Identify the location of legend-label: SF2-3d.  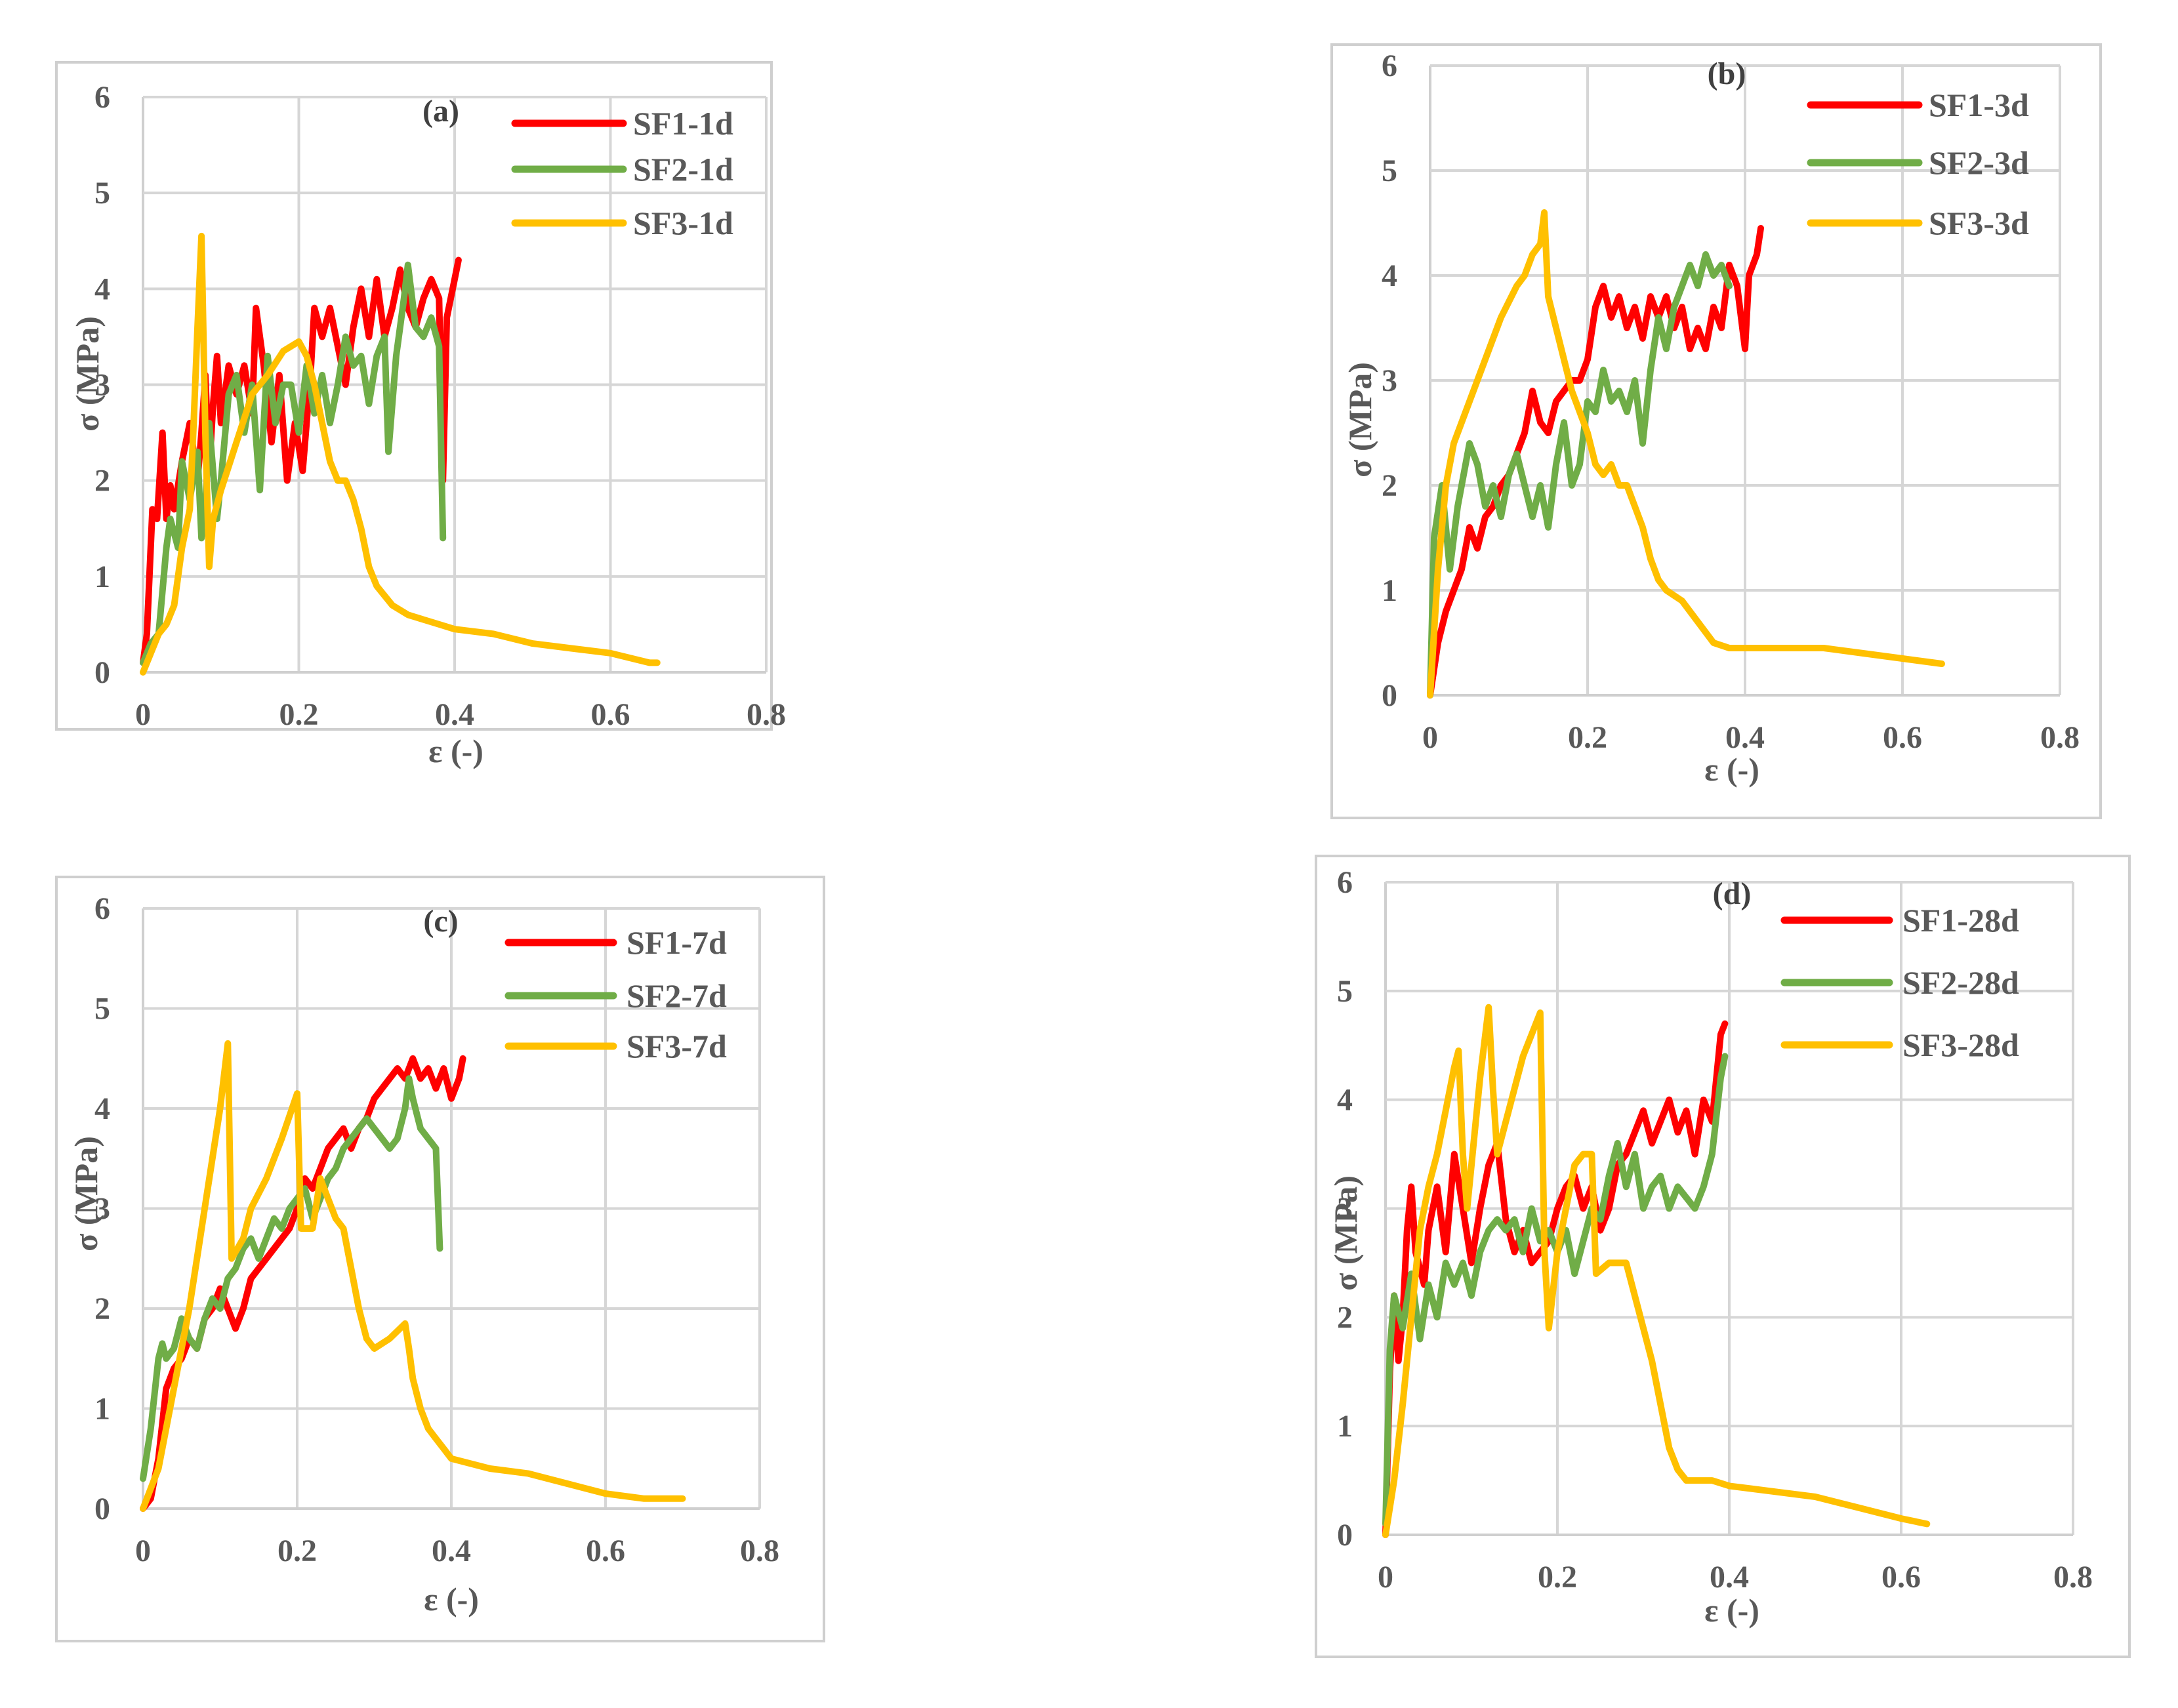
(1979, 162).